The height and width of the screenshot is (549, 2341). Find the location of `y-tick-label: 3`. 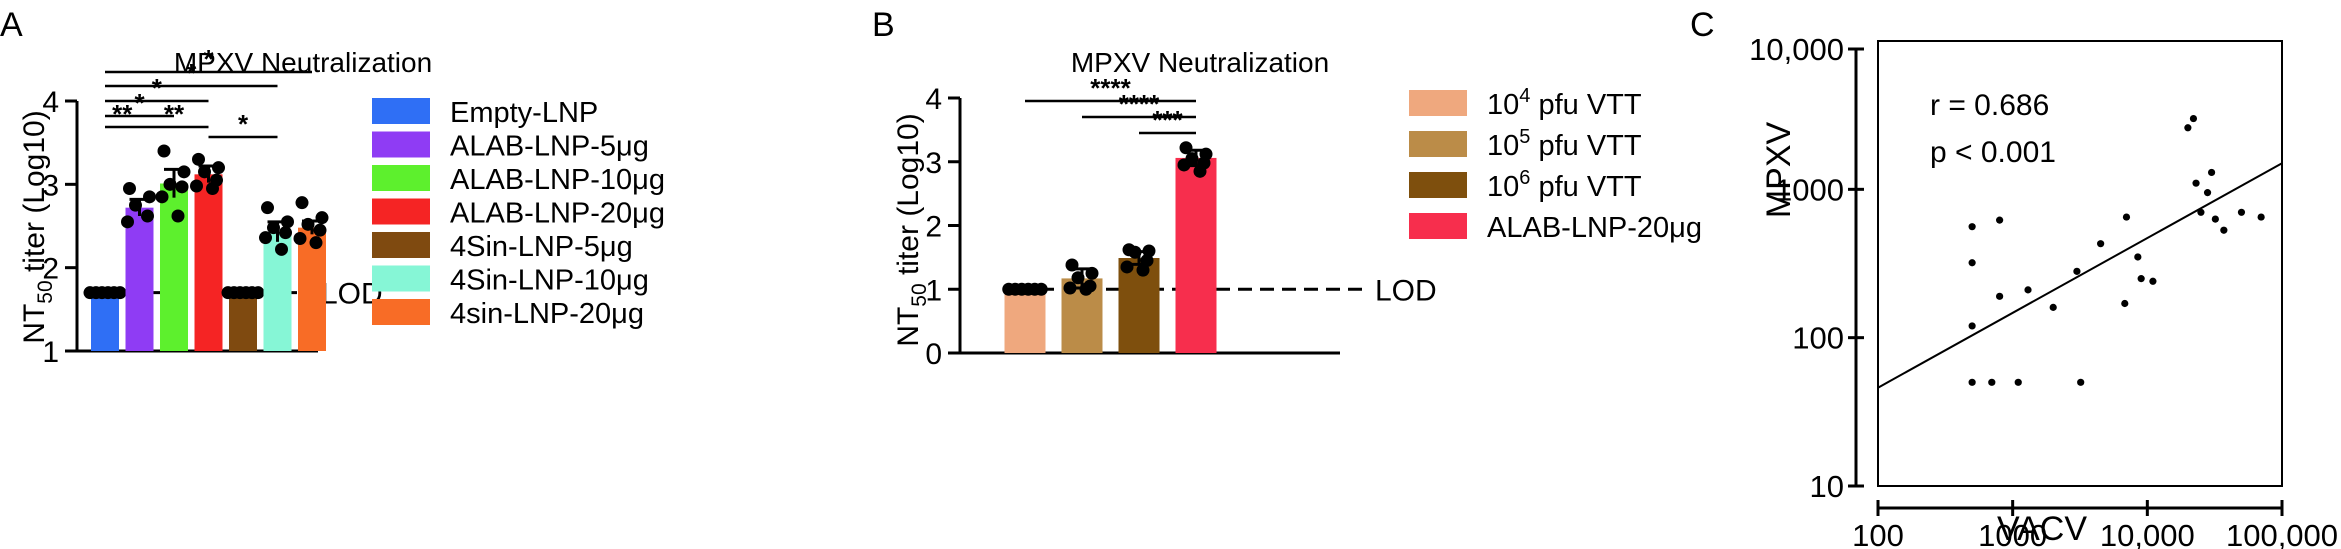

y-tick-label: 3 is located at coordinates (50, 185).